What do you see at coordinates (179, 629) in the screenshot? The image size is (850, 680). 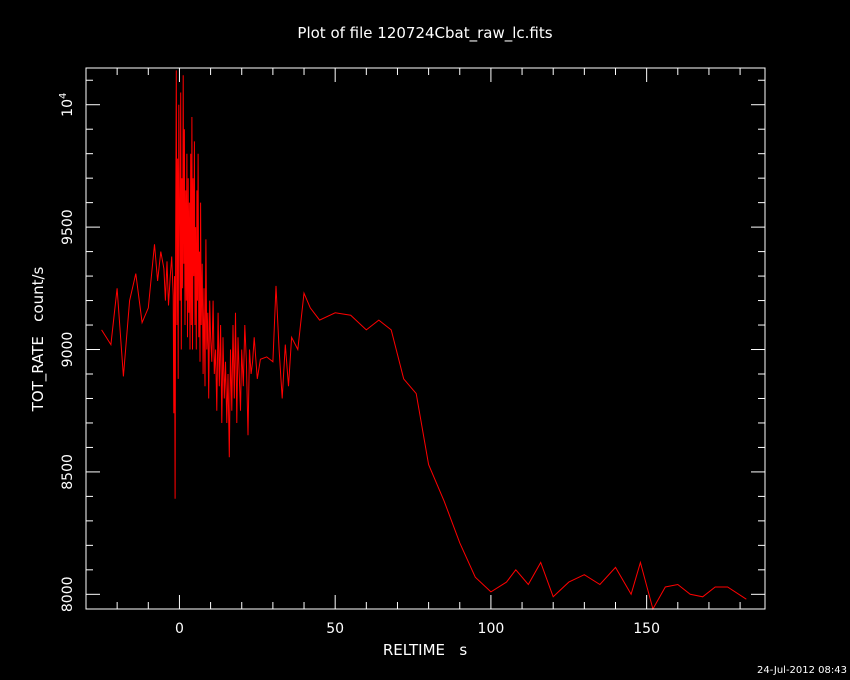 I see `x-tick-label: 0` at bounding box center [179, 629].